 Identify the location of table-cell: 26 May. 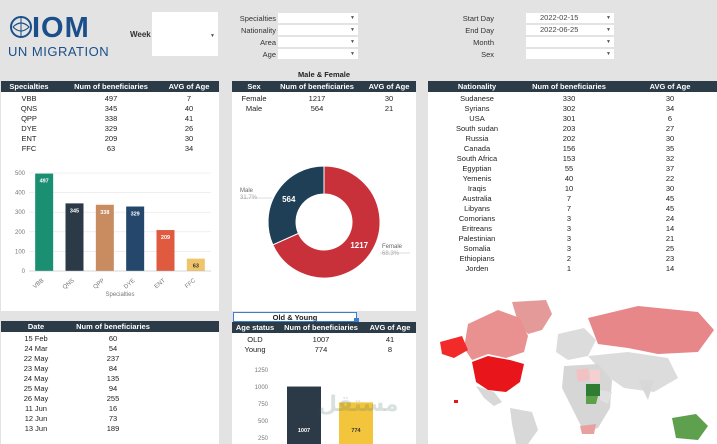
(36, 398).